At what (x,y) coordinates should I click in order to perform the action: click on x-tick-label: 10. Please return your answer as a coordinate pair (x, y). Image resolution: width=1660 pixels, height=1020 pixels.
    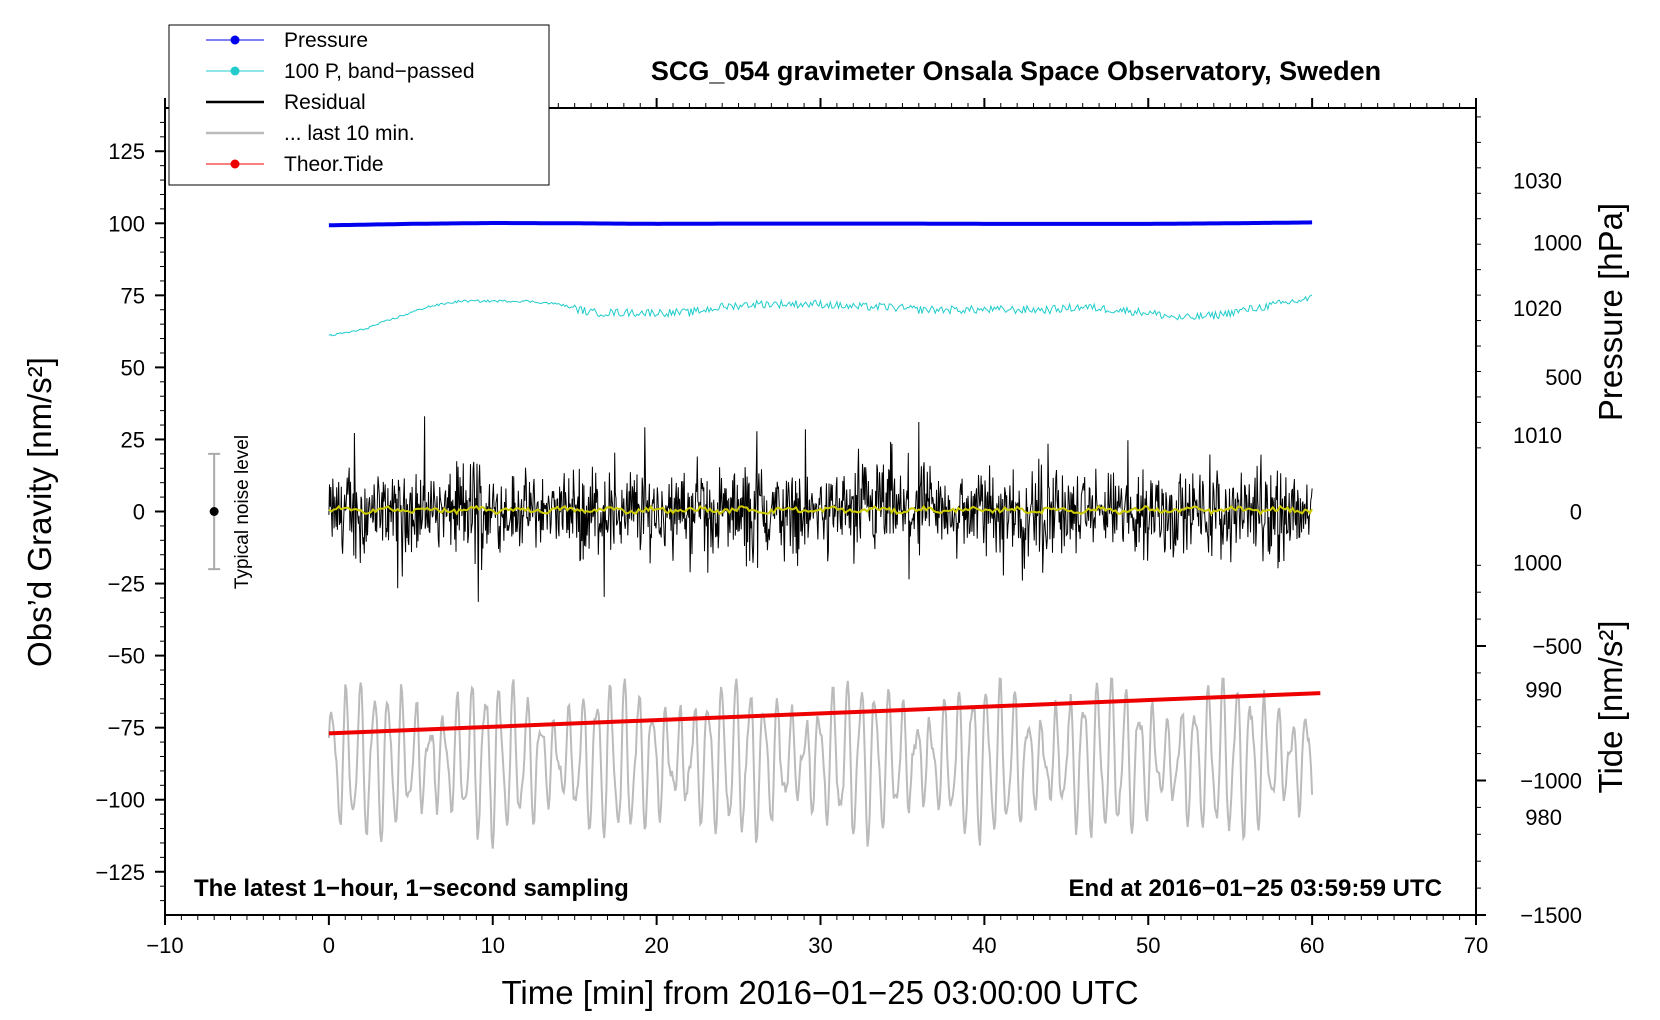
    Looking at the image, I should click on (493, 945).